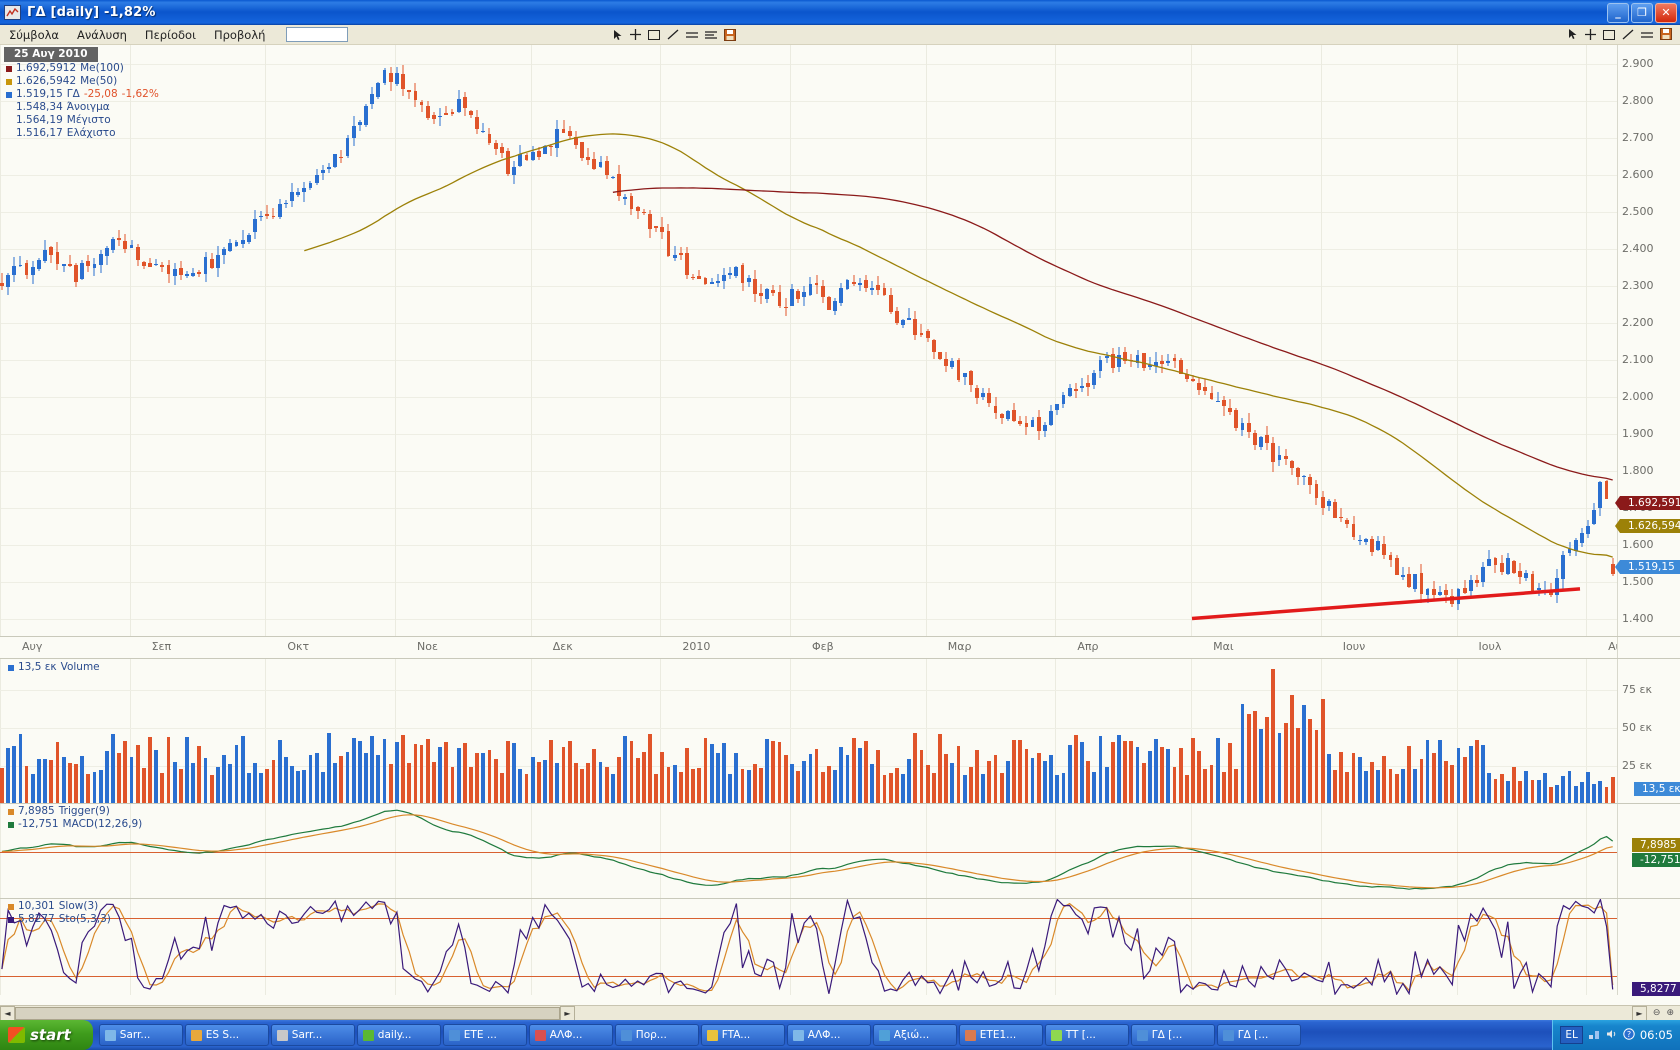  I want to click on open-value: 1.548,34, so click(39, 107).